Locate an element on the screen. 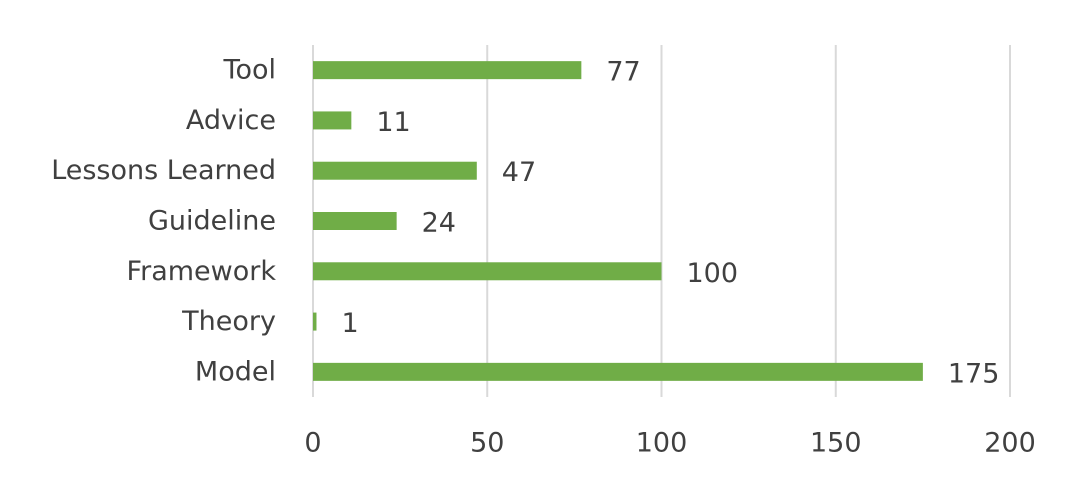  x-tick-label: 200 is located at coordinates (1010, 443).